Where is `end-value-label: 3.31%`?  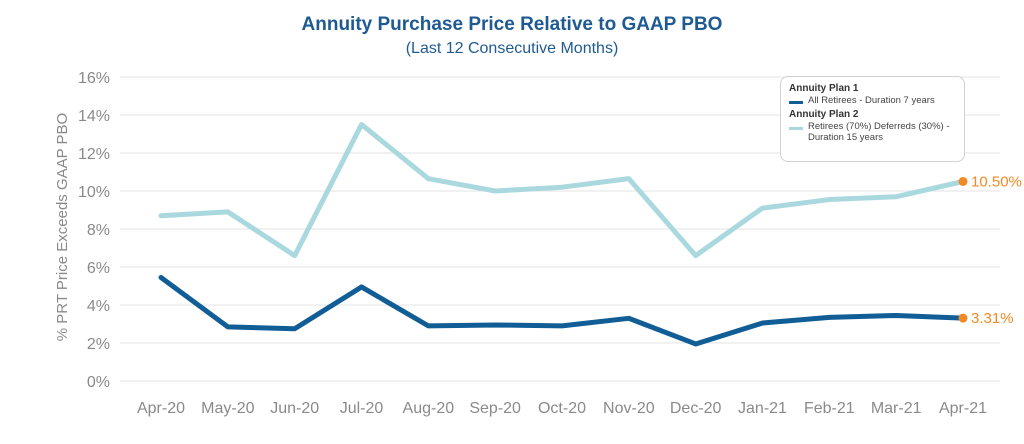
end-value-label: 3.31% is located at coordinates (992, 318).